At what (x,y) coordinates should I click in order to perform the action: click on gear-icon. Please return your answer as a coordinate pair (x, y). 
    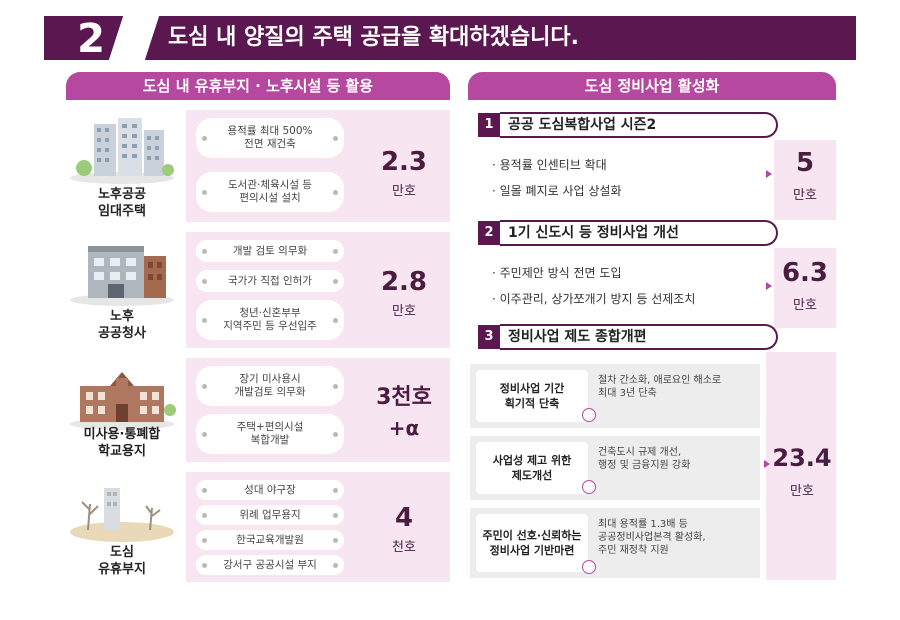
    Looking at the image, I should click on (589, 487).